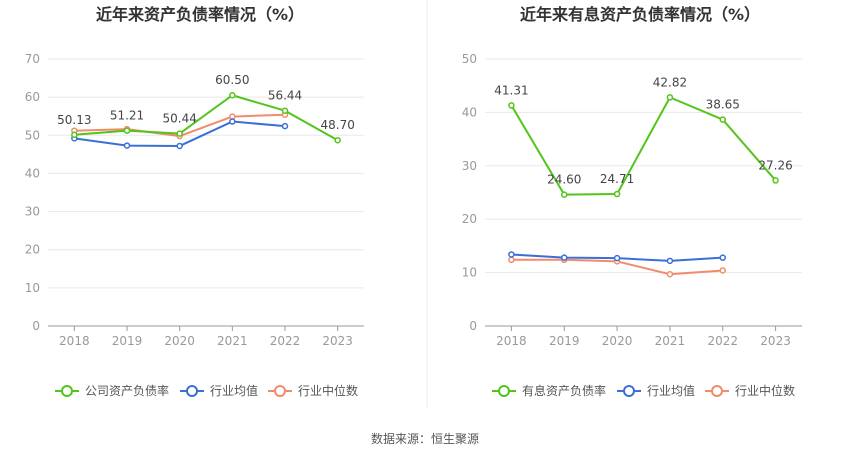 This screenshot has width=850, height=459. I want to click on data-label: 42.82, so click(670, 82).